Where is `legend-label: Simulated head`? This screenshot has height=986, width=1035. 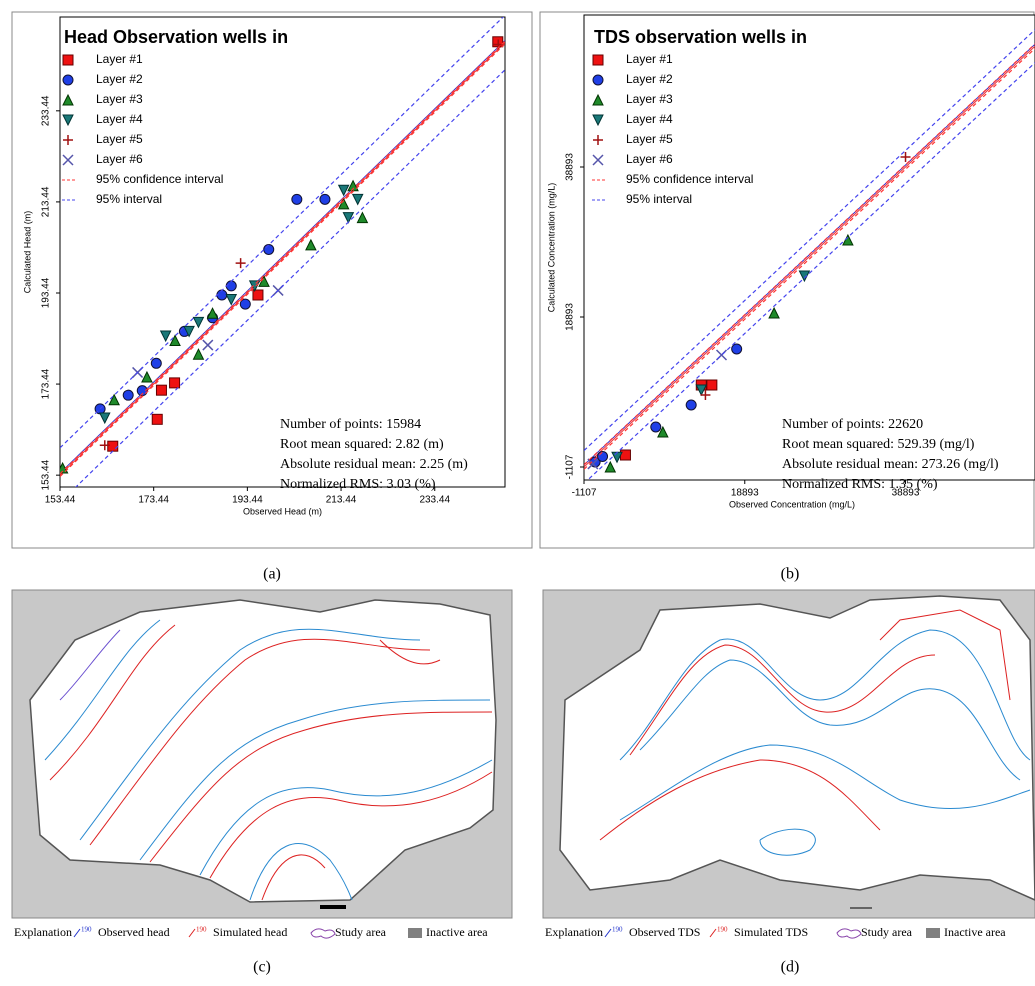
legend-label: Simulated head is located at coordinates (250, 932).